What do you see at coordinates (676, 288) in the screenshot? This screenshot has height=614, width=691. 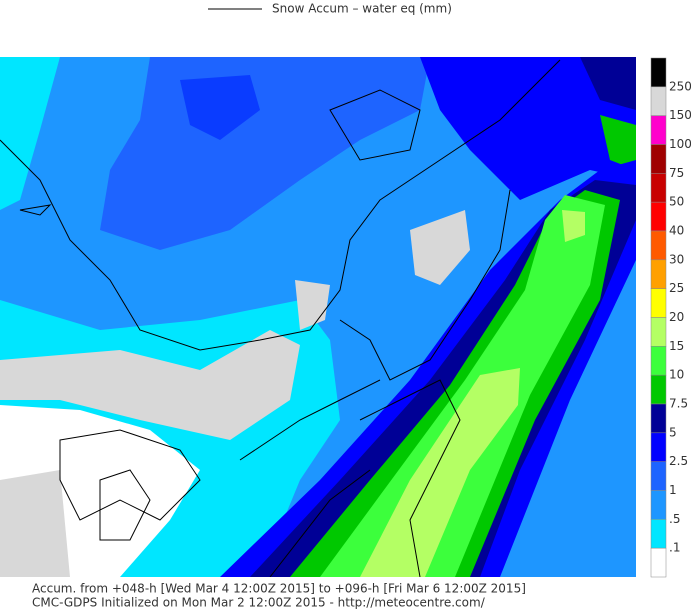 I see `colorbar-label: 25` at bounding box center [676, 288].